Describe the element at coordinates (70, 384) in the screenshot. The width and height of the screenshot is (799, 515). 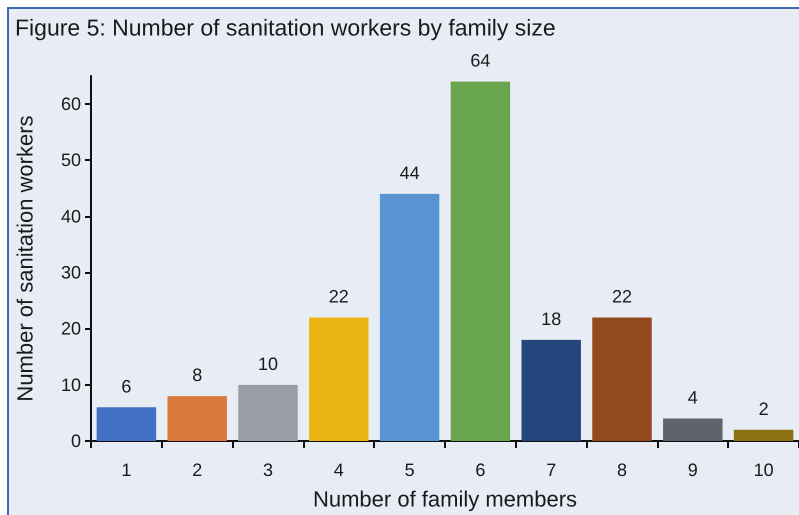
I see `y-tick-label: 10` at that location.